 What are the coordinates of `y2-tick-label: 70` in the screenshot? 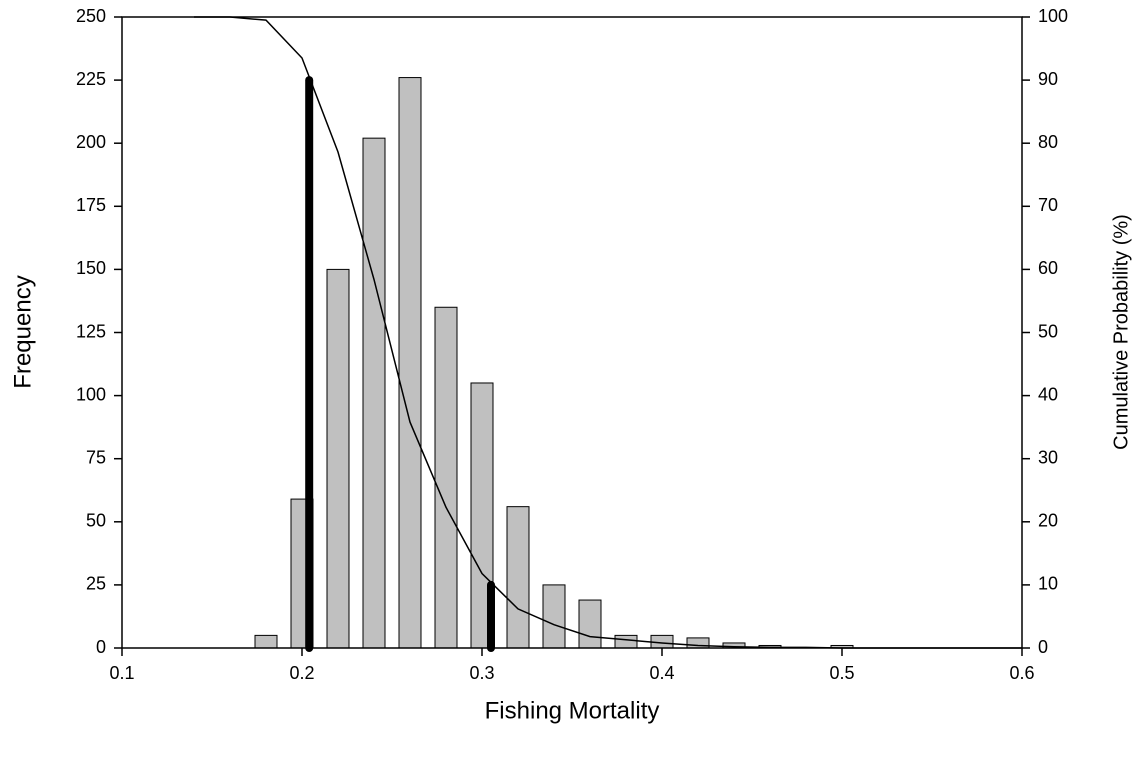 It's located at (1048, 205).